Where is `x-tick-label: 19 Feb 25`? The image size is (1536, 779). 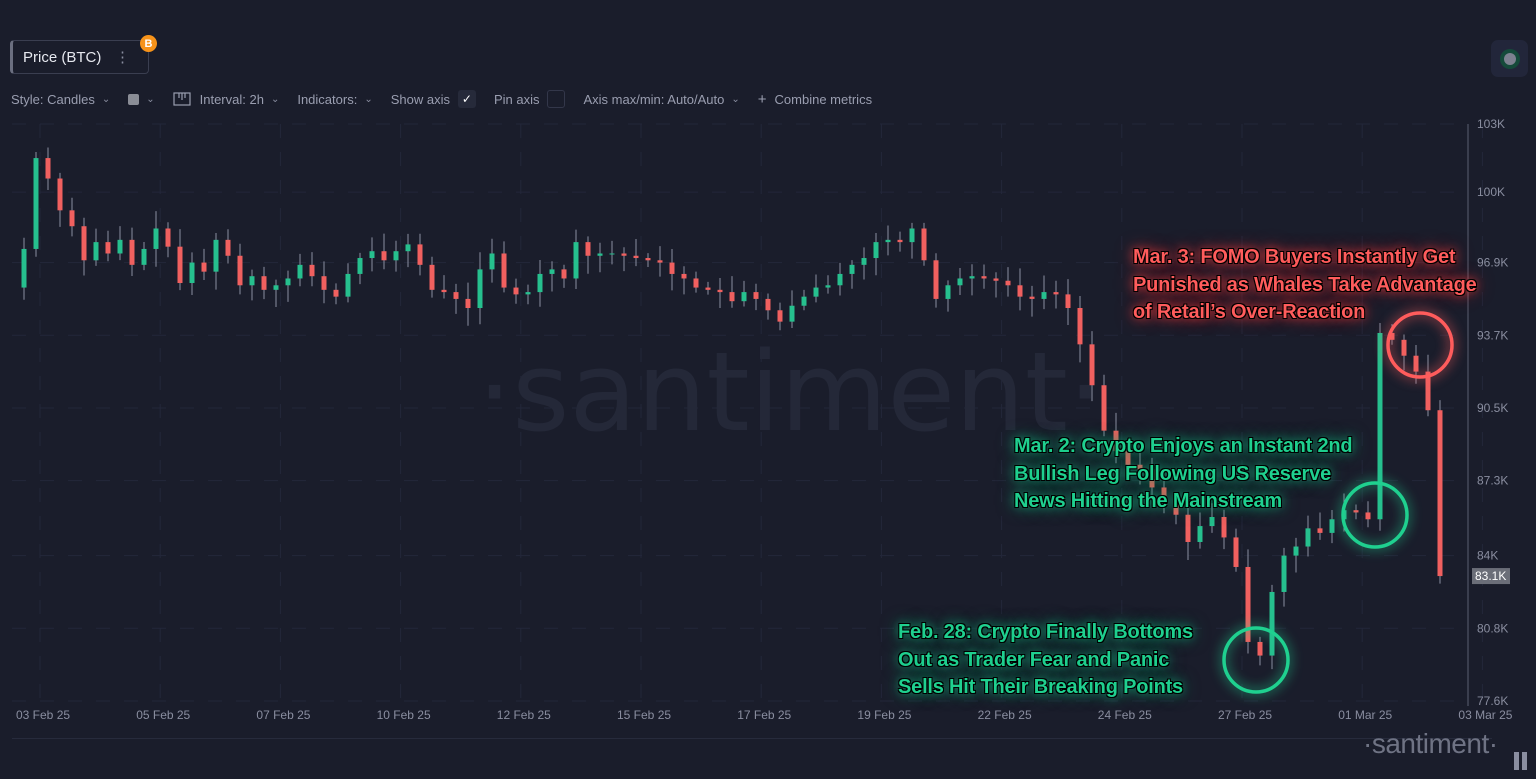
x-tick-label: 19 Feb 25 is located at coordinates (884, 715).